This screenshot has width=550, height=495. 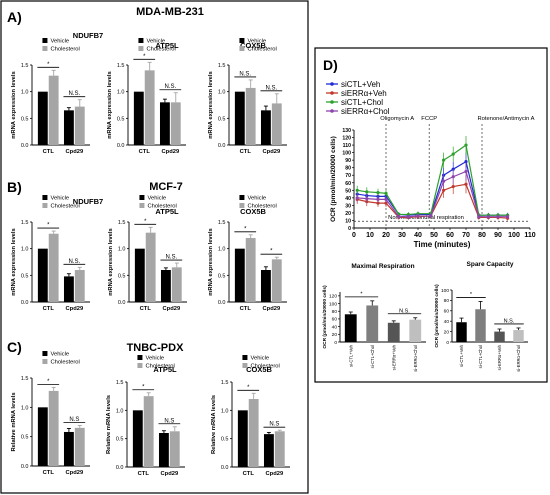 I want to click on legend-label: siERRα+Veh, so click(x=364, y=93).